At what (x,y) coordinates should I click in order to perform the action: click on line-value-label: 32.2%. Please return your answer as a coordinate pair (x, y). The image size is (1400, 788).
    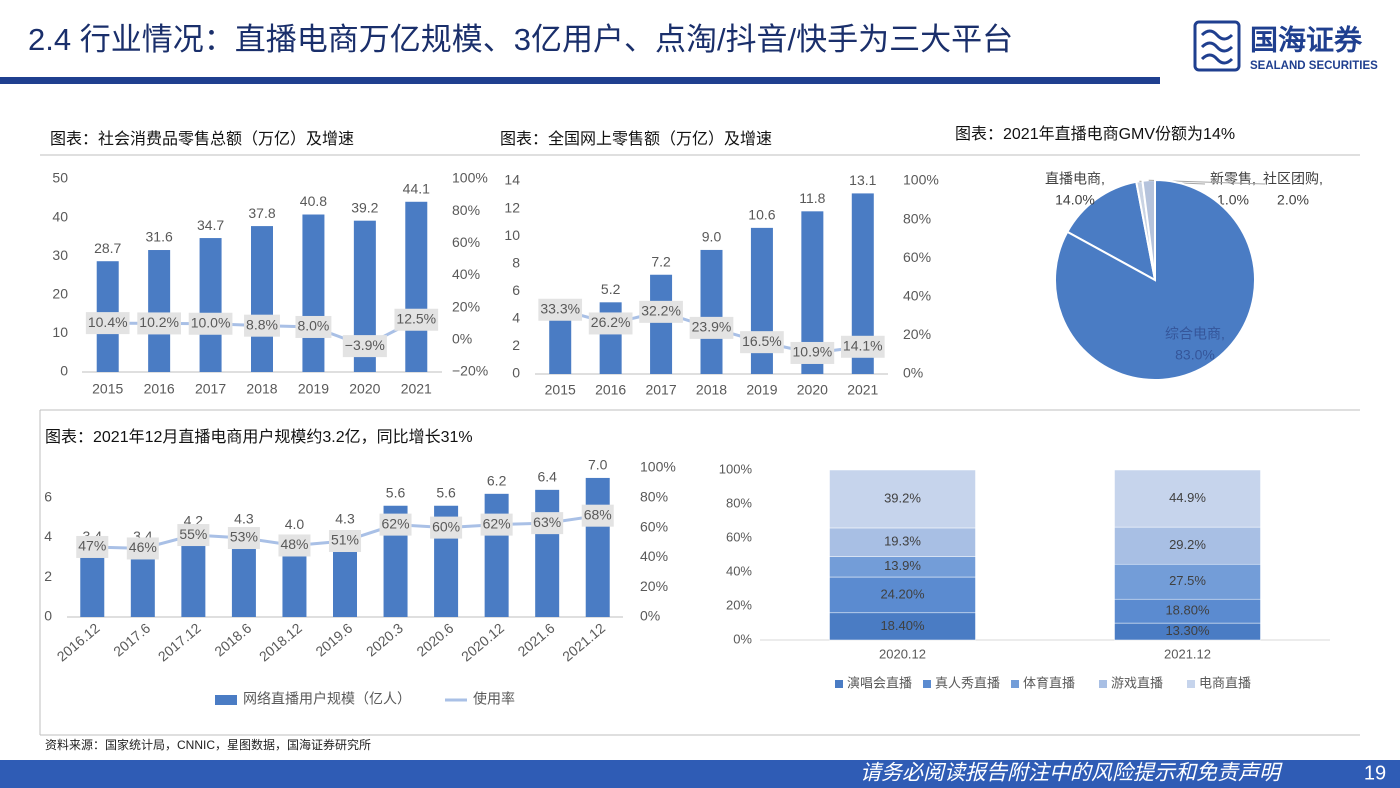
    Looking at the image, I should click on (661, 311).